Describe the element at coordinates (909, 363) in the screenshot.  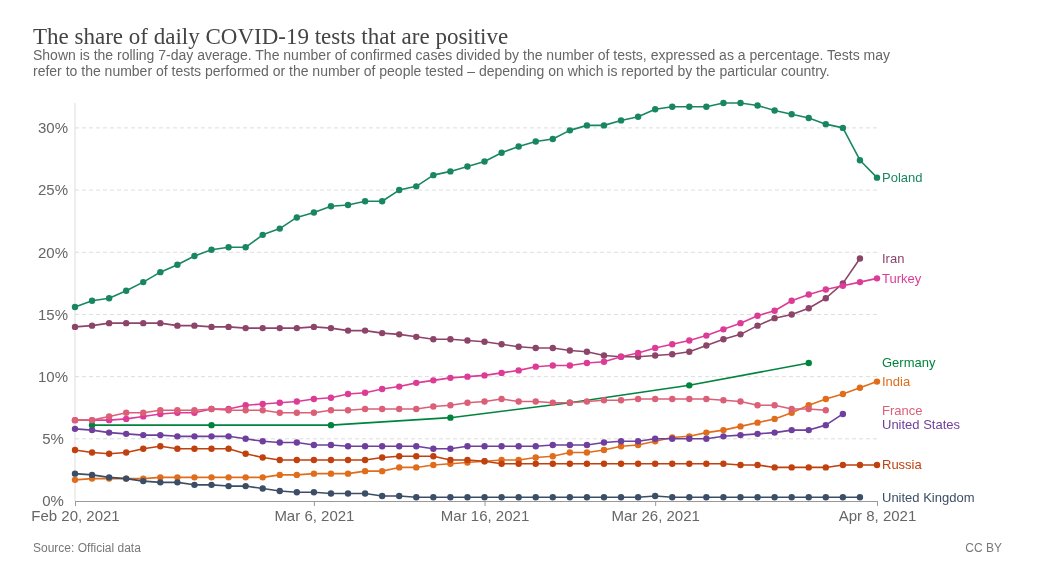
I see `text: Germany` at that location.